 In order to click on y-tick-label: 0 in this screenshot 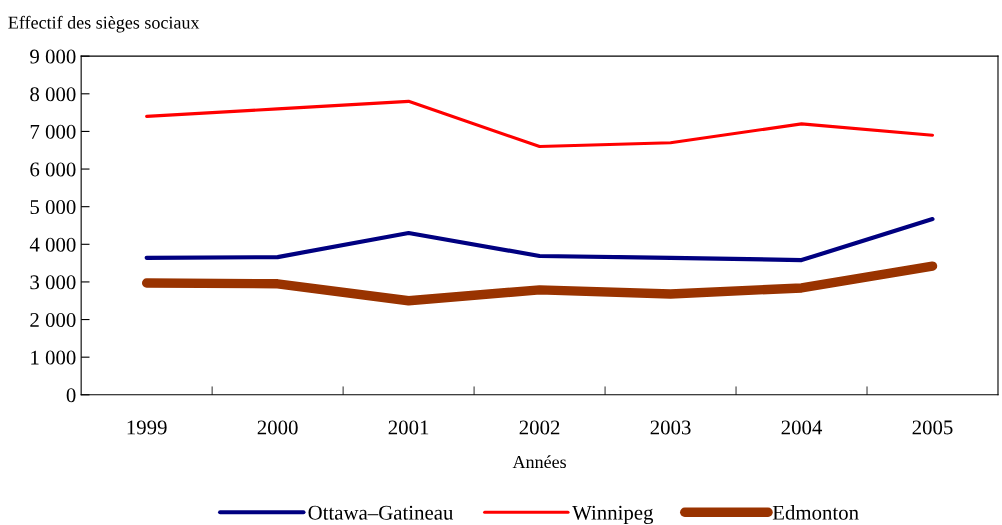, I will do `click(71, 395)`.